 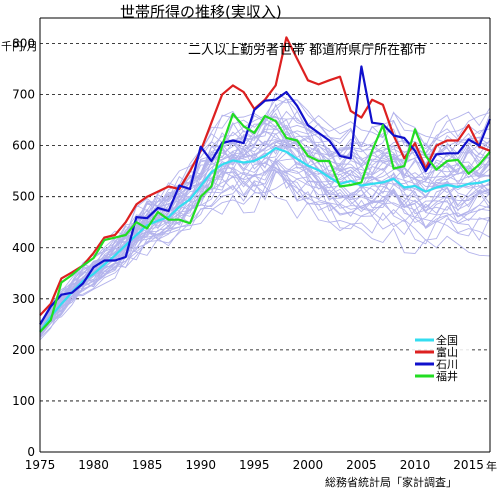 What do you see at coordinates (491, 466) in the screenshot?
I see `x-axis-label: 年` at bounding box center [491, 466].